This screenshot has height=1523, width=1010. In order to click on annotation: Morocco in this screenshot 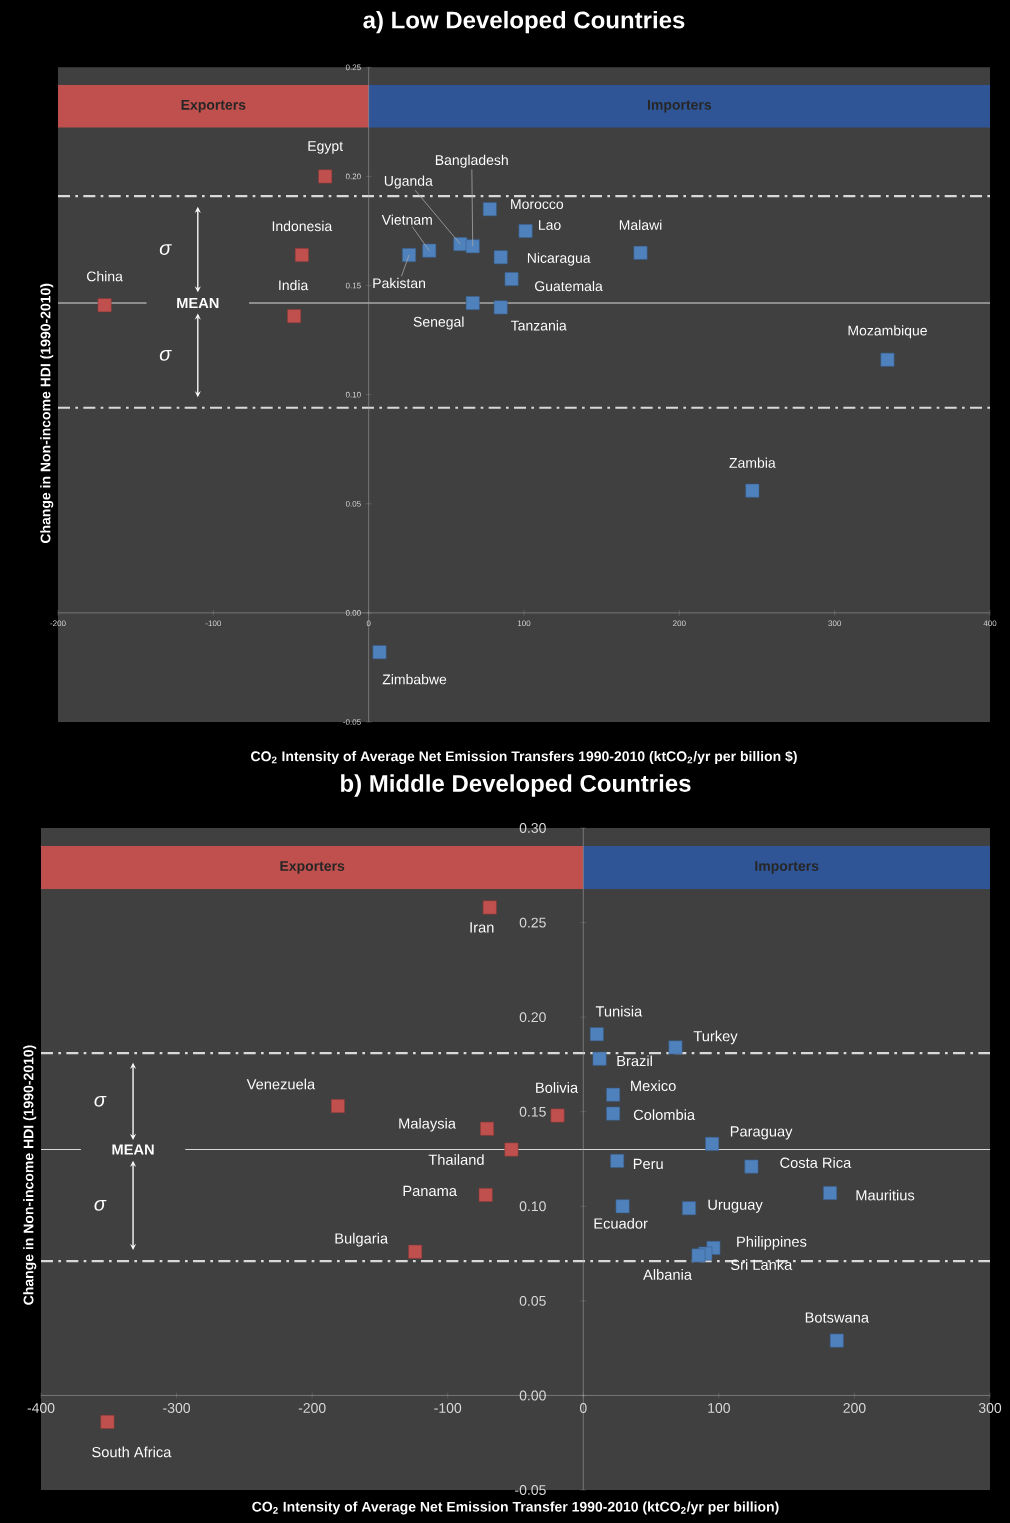, I will do `click(537, 204)`.